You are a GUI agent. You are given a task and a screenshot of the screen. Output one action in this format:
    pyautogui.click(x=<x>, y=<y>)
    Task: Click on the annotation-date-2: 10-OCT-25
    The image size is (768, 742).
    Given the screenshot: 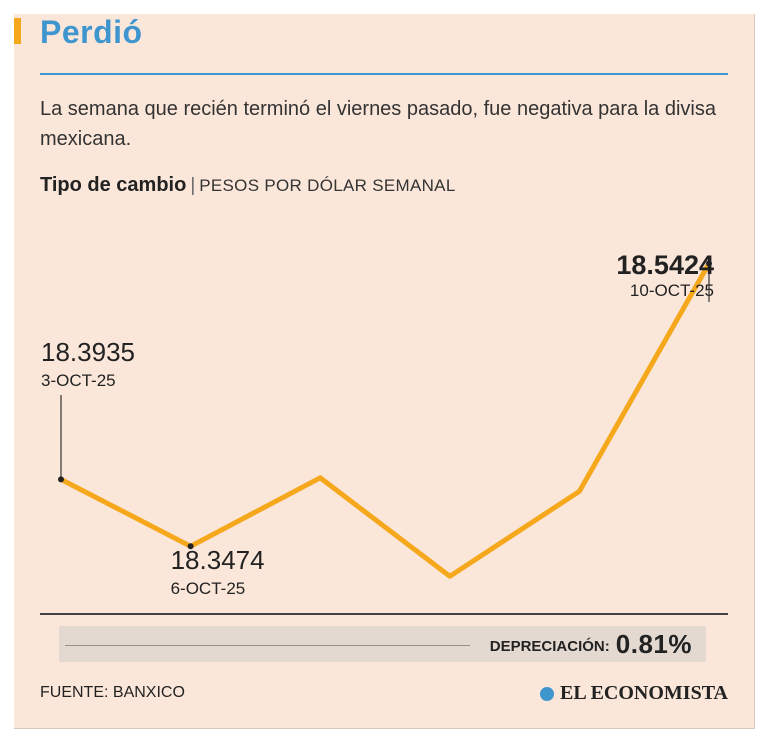 What is the action you would take?
    pyautogui.click(x=672, y=290)
    